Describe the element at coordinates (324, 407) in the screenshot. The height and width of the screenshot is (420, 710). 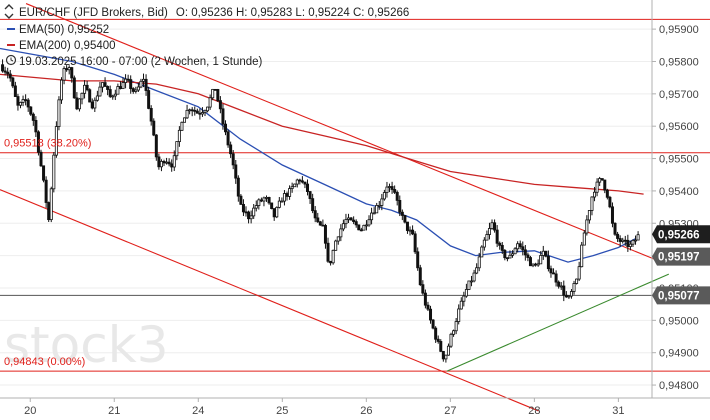
I see `x-axis-ticks: 20 21 24 25 26 27 28 31` at that location.